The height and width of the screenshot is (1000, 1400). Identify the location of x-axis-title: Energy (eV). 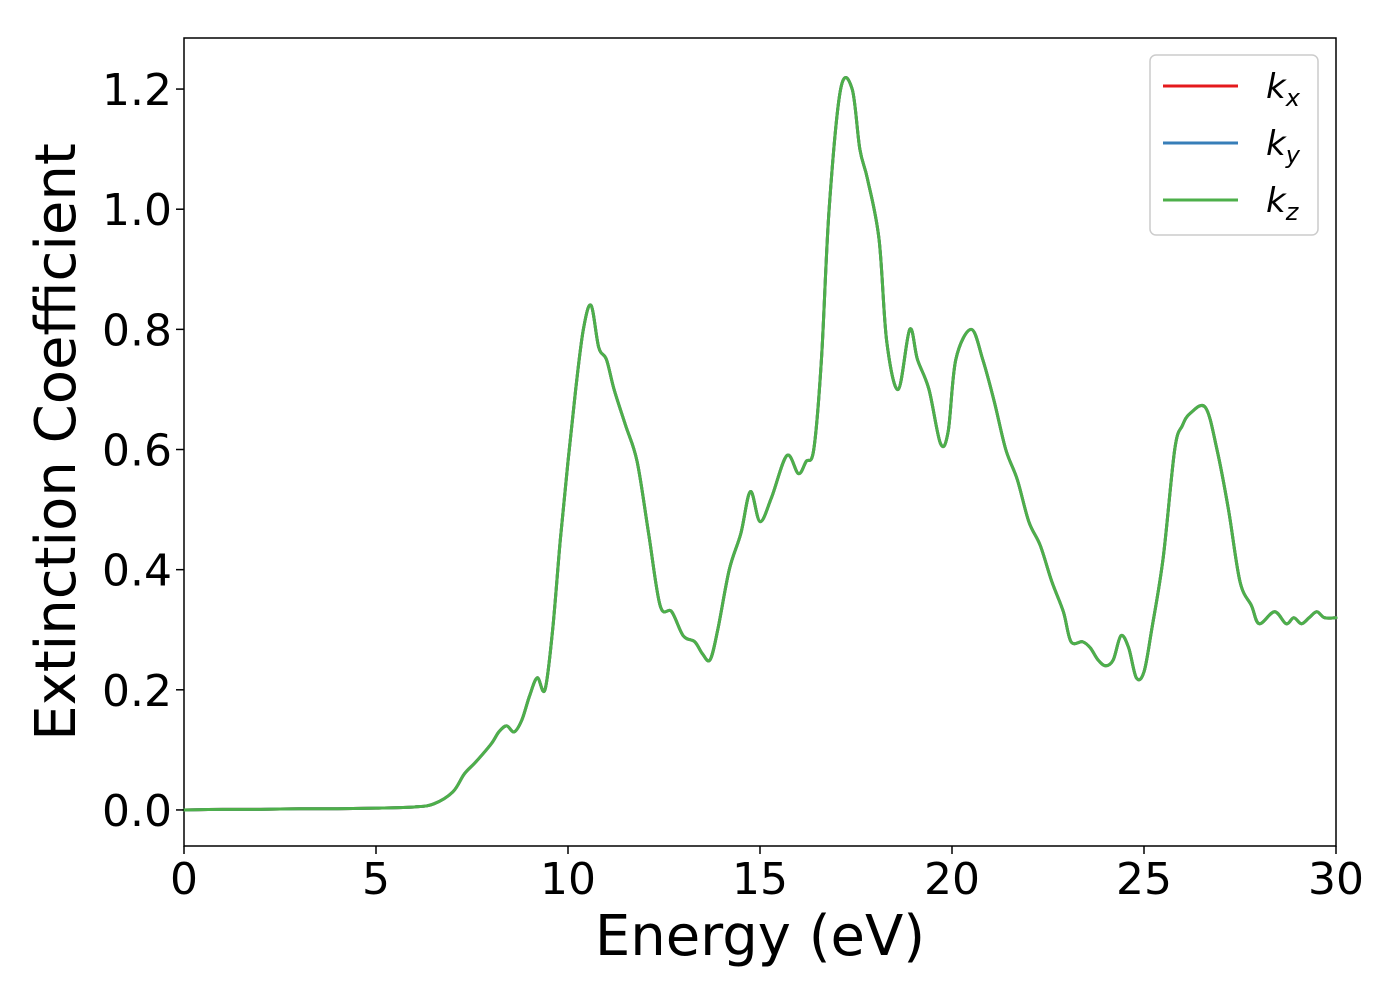
(760, 936).